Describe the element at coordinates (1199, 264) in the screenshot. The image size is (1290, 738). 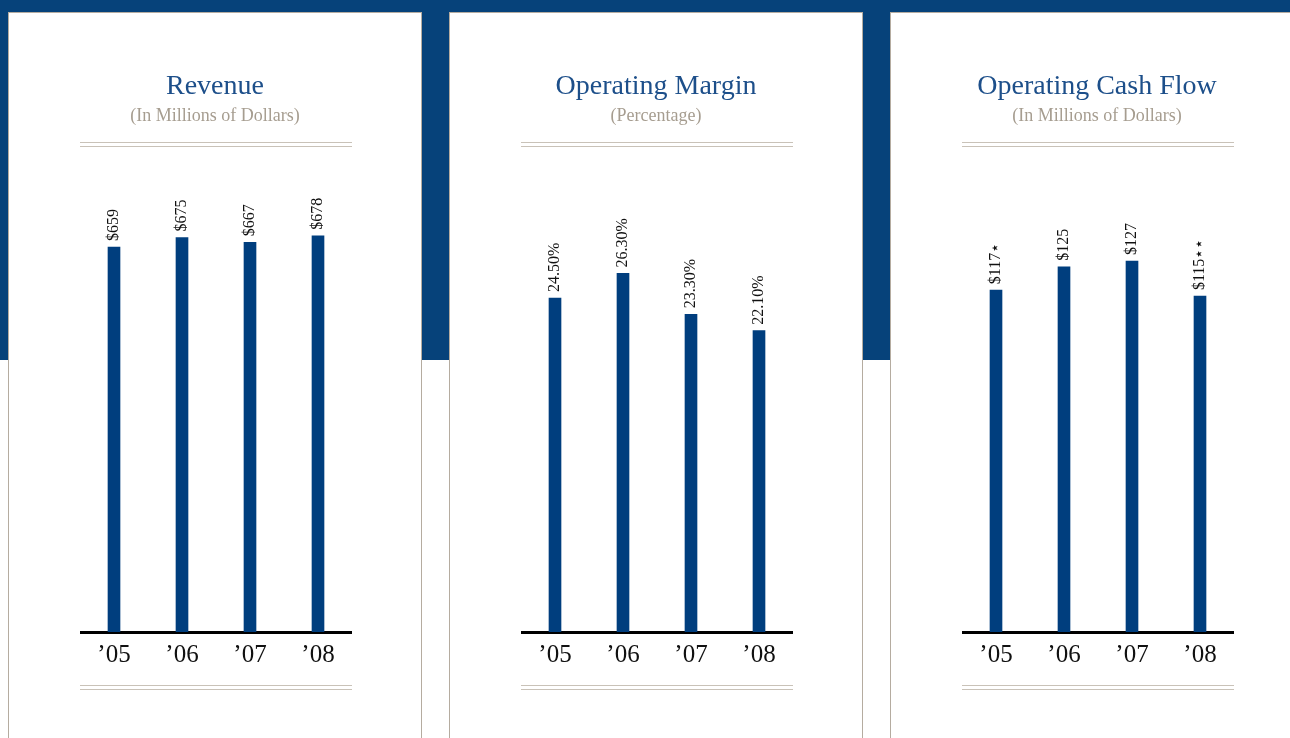
I see `data-label: $115⋆⋆` at that location.